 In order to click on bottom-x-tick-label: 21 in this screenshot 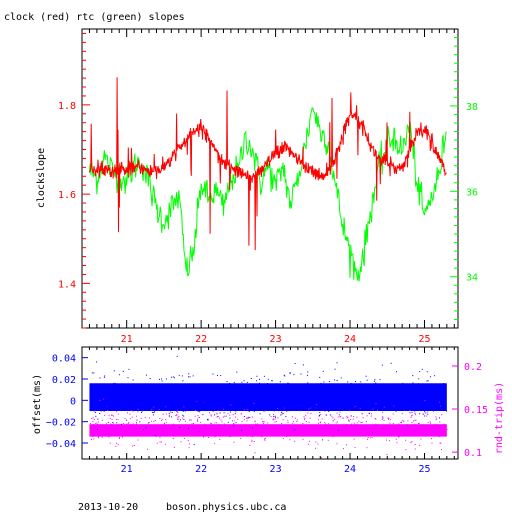, I will do `click(127, 469)`.